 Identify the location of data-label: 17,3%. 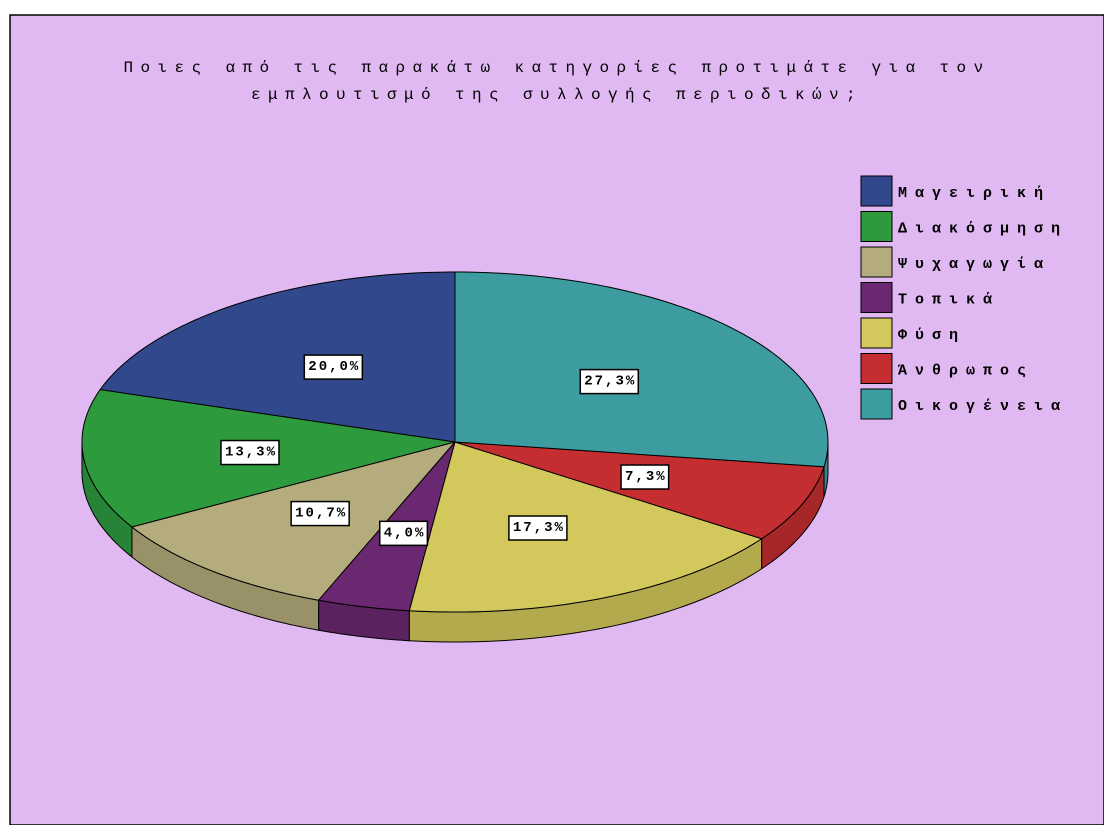
(539, 528).